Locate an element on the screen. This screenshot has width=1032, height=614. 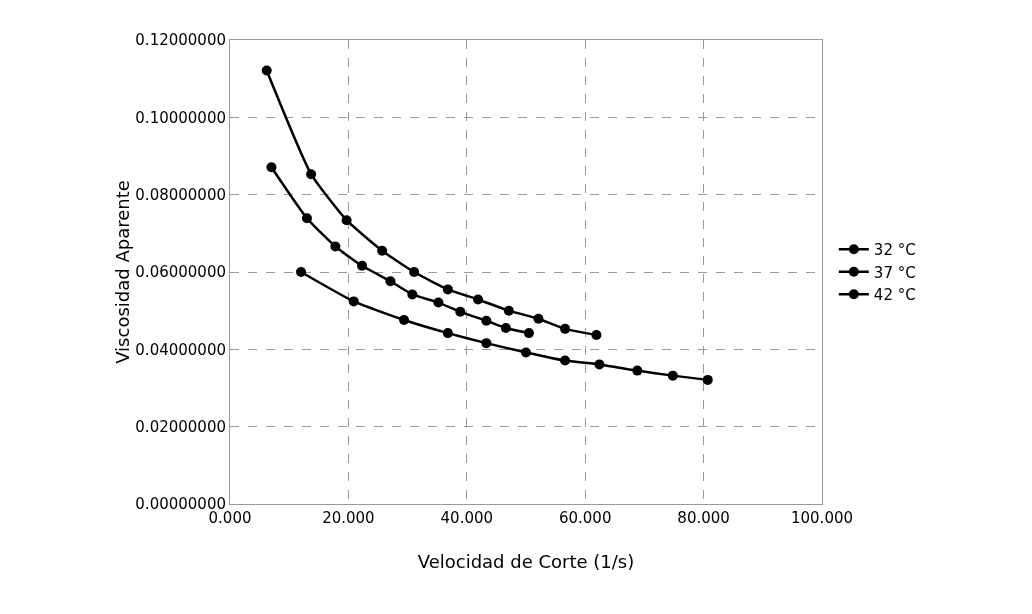
y-tick-label: 0.04000000 is located at coordinates (180, 349).